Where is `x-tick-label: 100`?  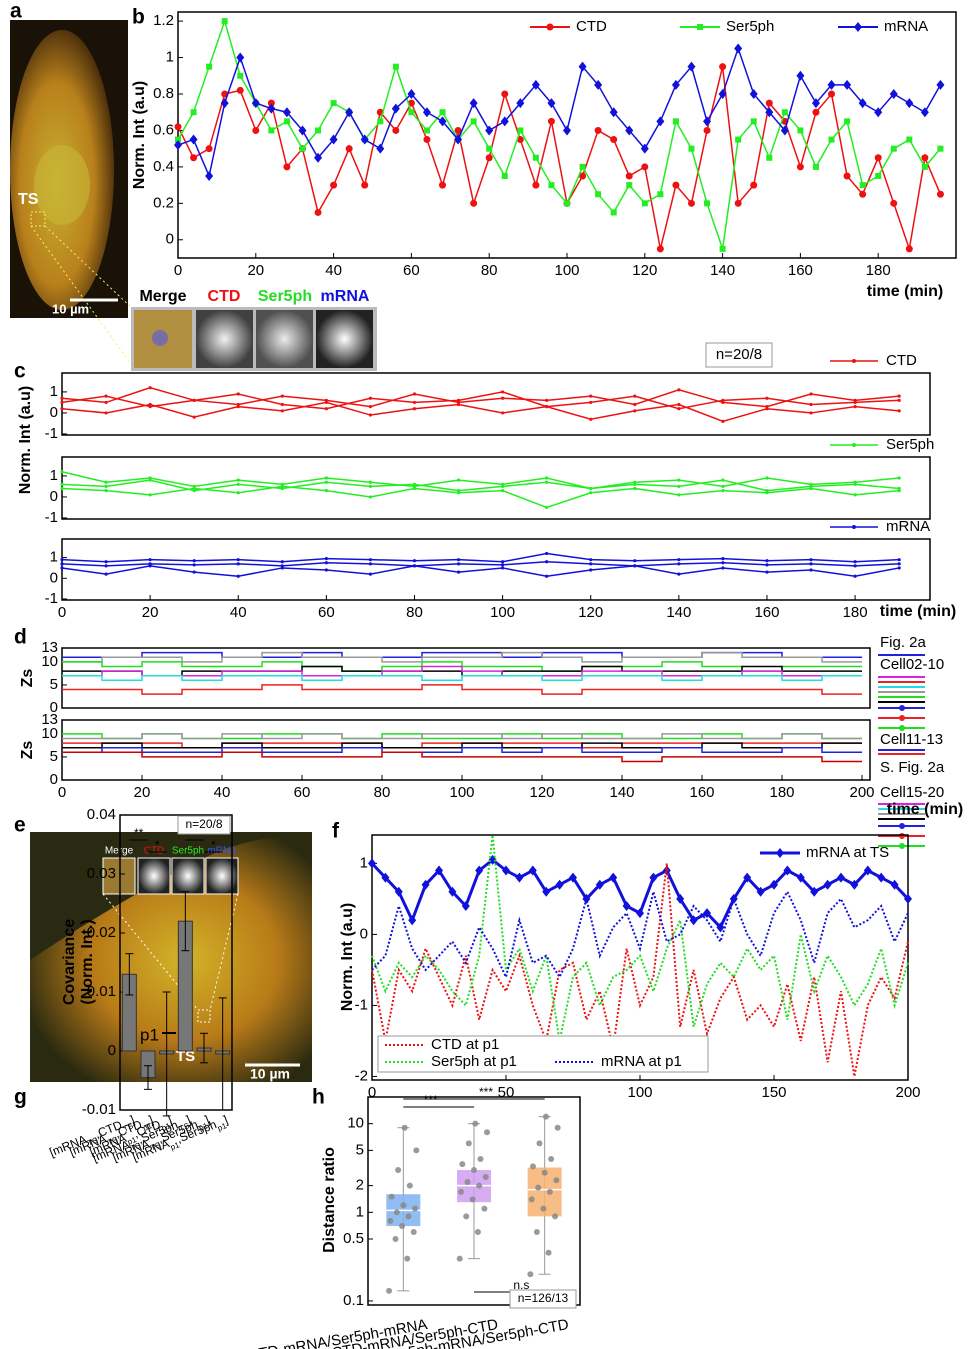
x-tick-label: 100 is located at coordinates (502, 612).